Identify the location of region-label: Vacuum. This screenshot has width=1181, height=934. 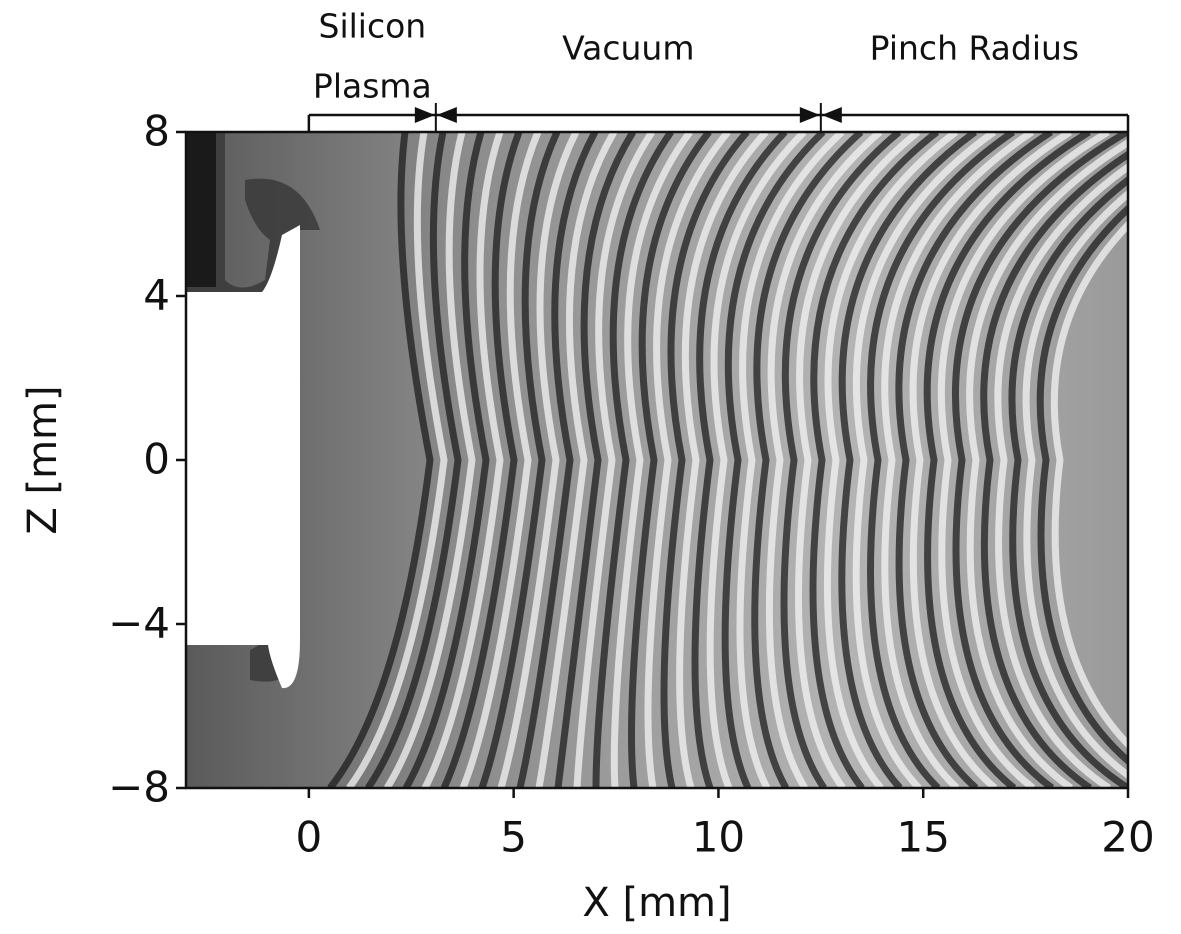
(628, 48).